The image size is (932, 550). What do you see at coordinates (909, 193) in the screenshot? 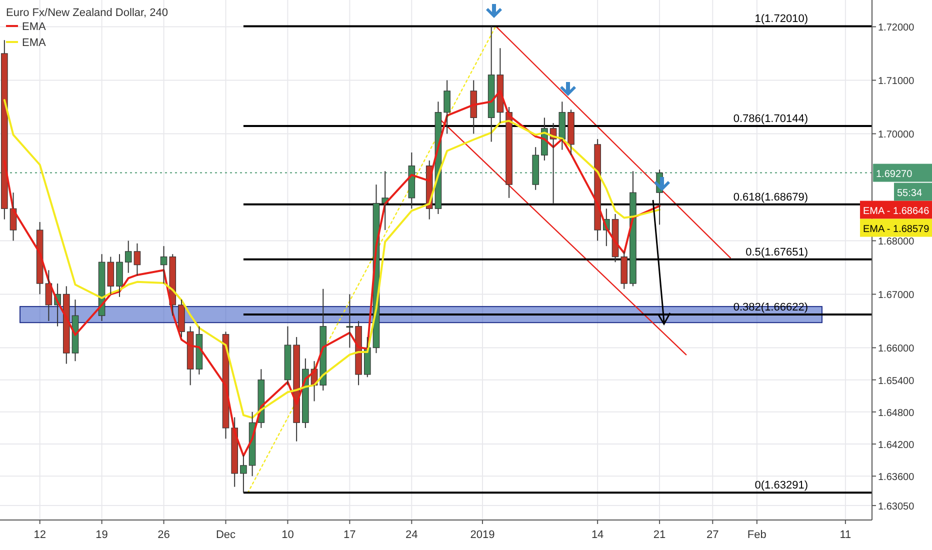
I see `text: 55:34` at bounding box center [909, 193].